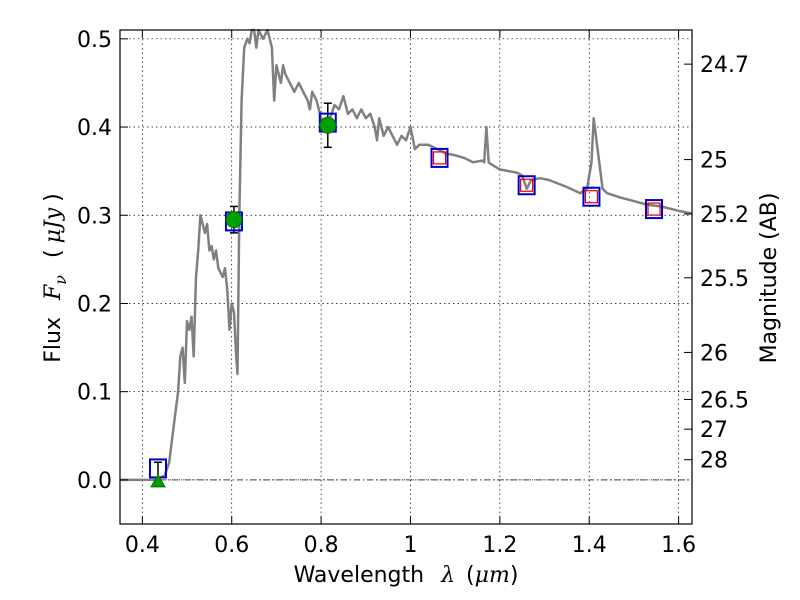 This screenshot has height=600, width=800. I want to click on y-tick-label: 0.3, so click(94, 216).